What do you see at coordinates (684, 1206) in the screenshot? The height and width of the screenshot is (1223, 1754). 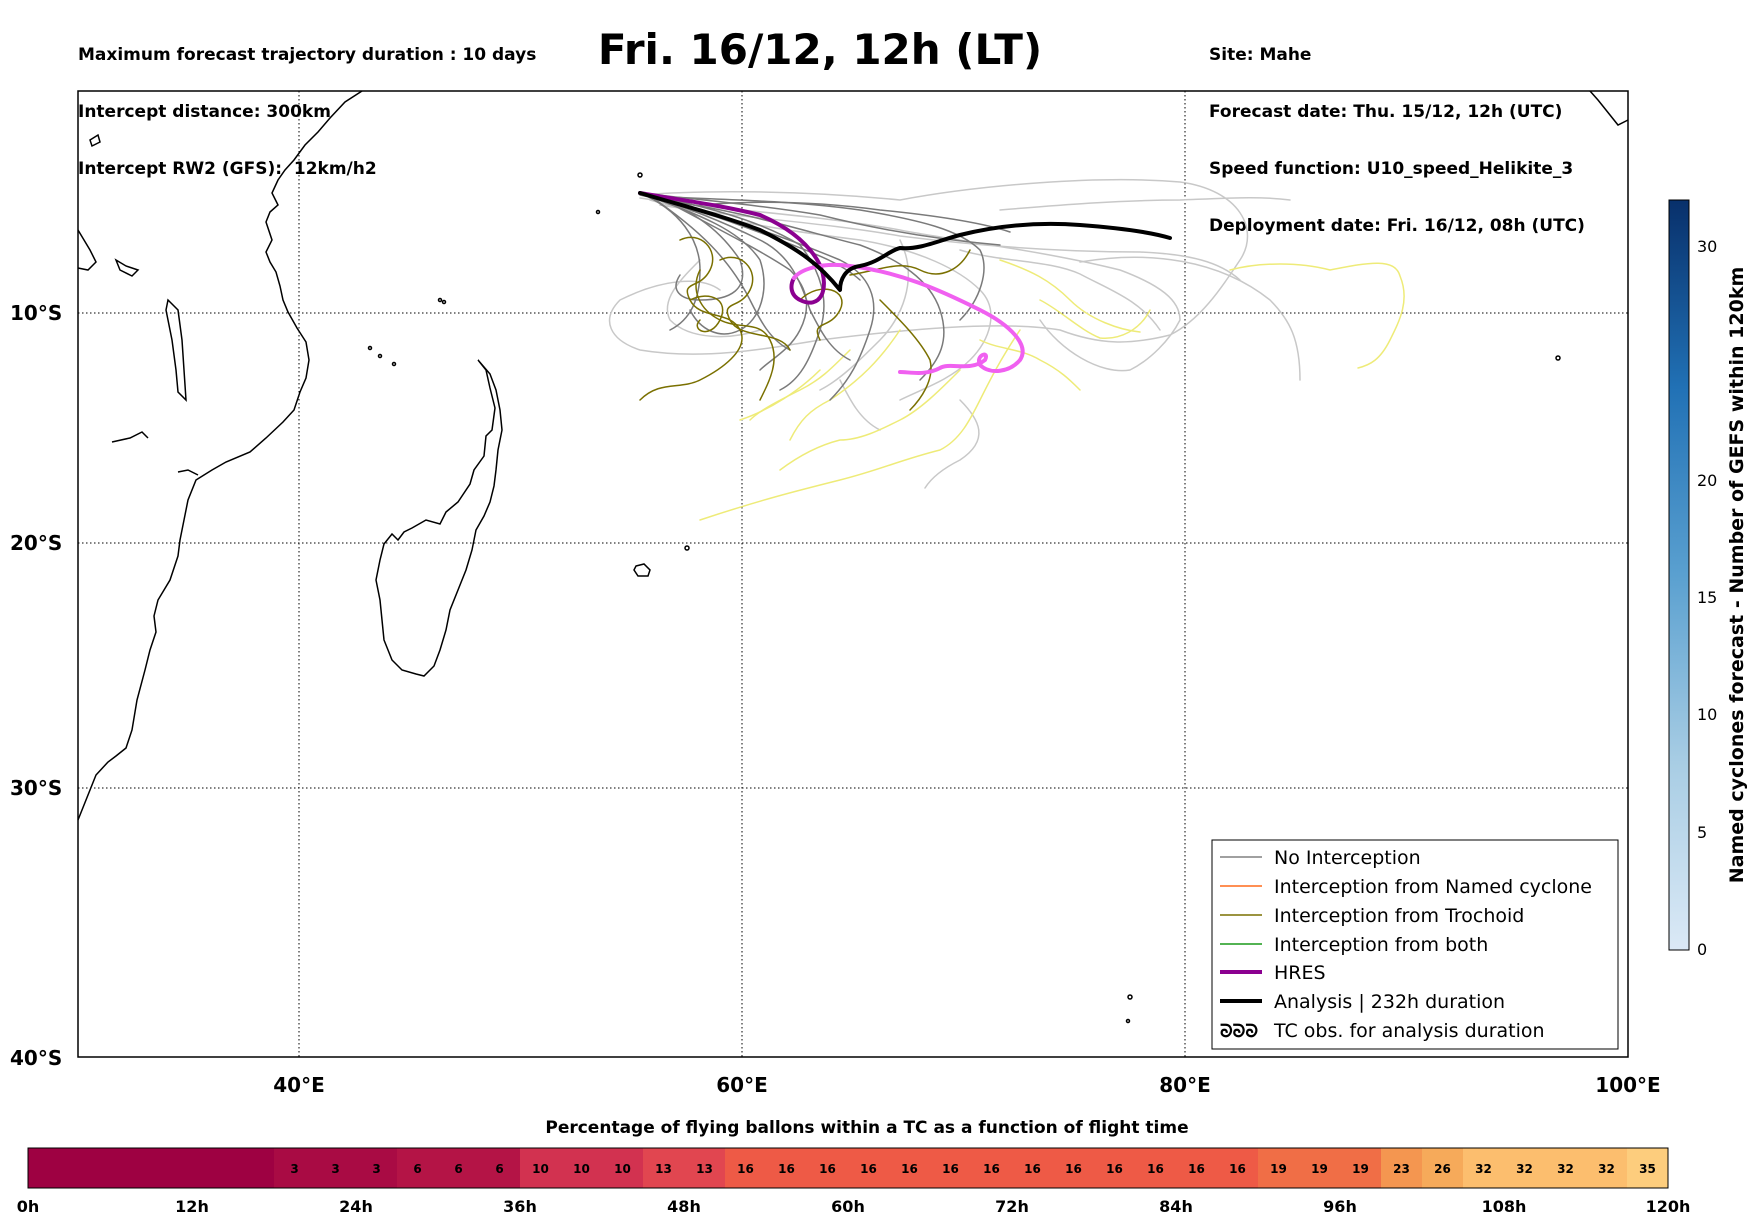 I see `time-tick-label: 48h` at bounding box center [684, 1206].